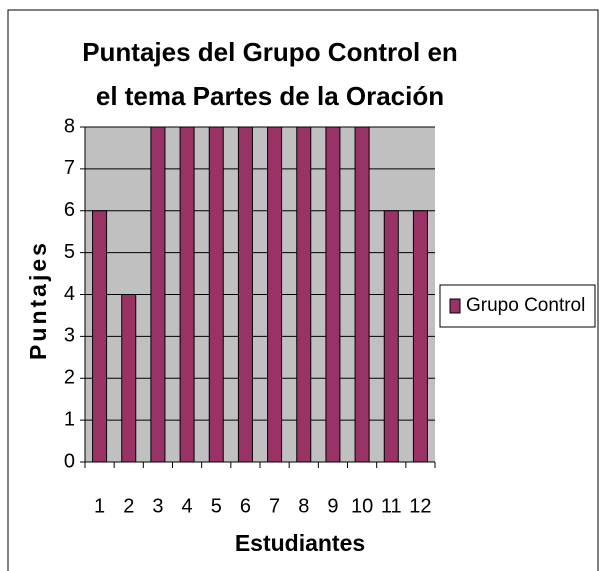 The height and width of the screenshot is (571, 599). What do you see at coordinates (525, 305) in the screenshot?
I see `legend-label: Grupo Control` at bounding box center [525, 305].